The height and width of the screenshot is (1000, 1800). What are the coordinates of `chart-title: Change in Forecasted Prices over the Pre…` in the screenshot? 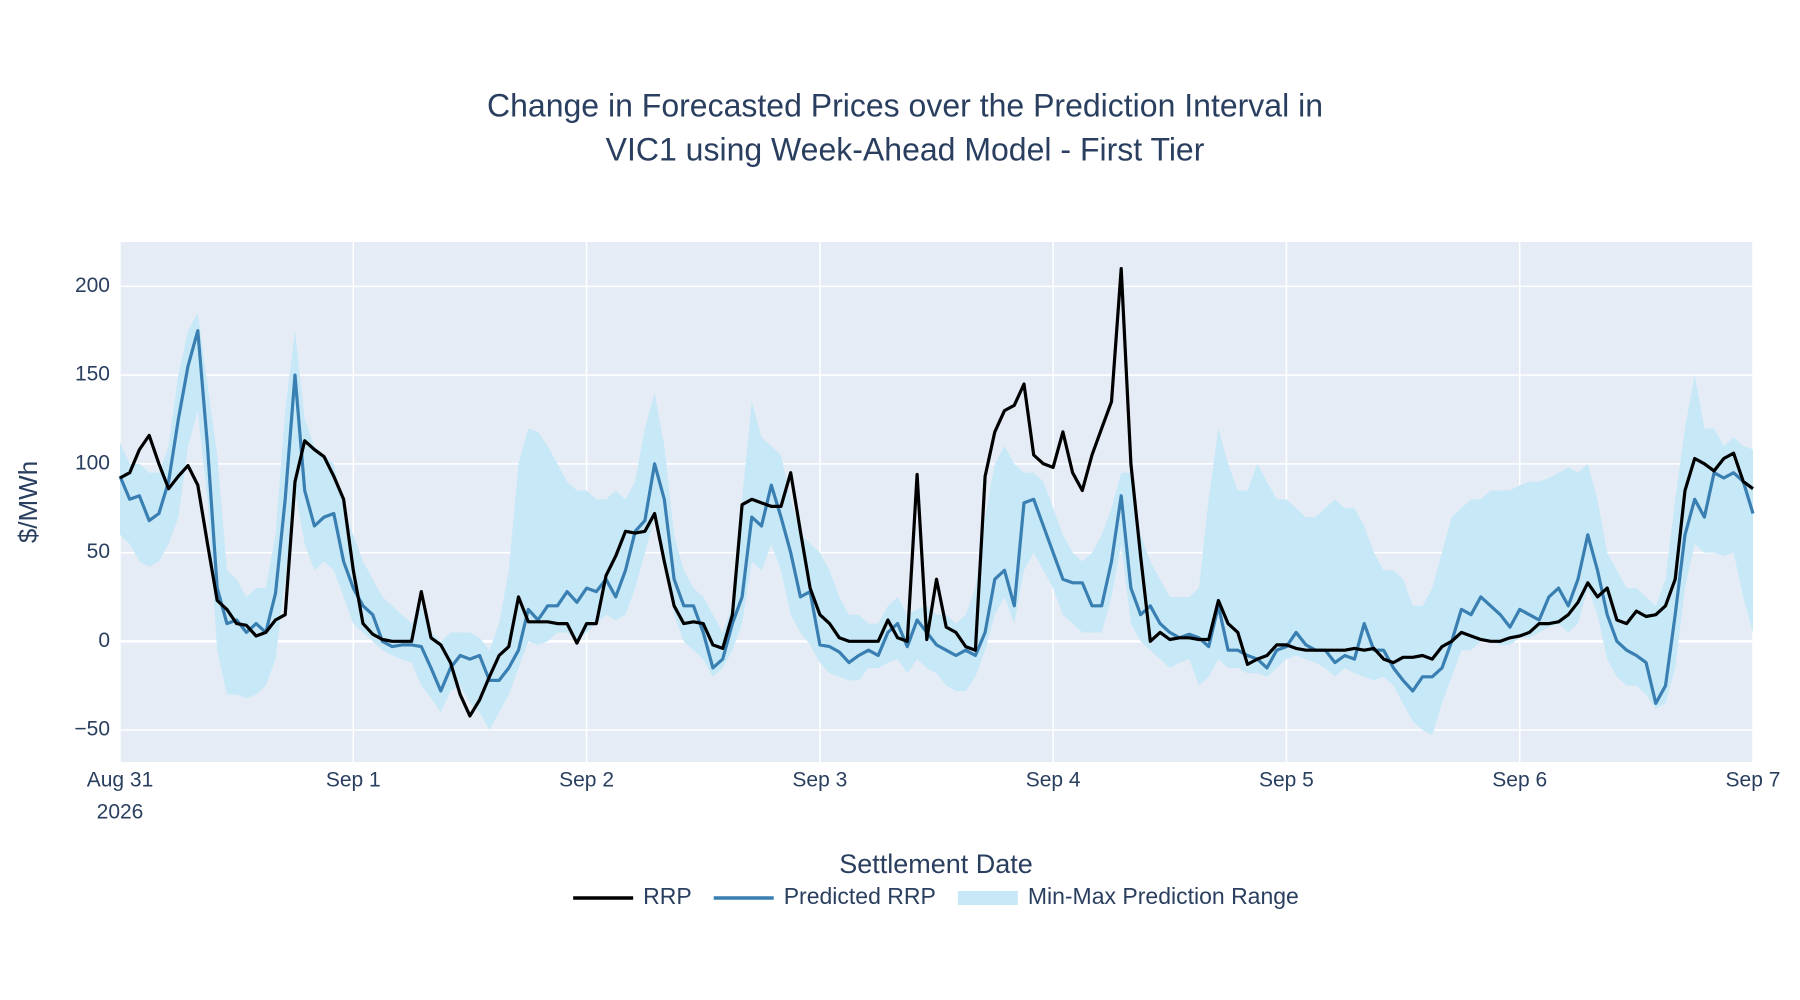 It's located at (905, 105).